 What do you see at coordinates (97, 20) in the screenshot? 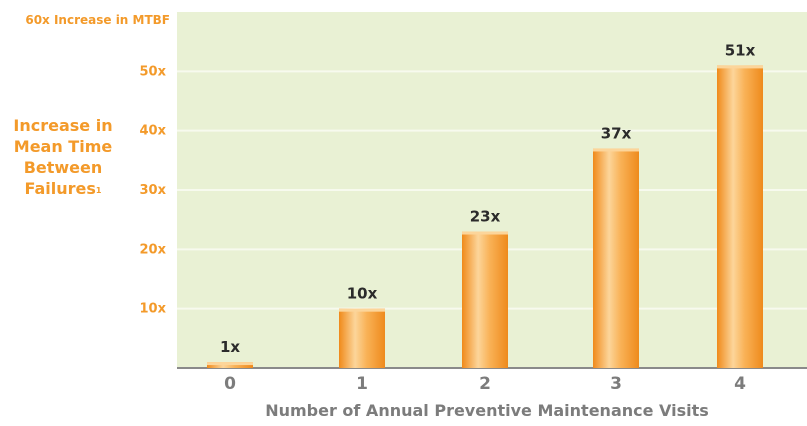
I see `y-axis-top-label: 60x Increase in MTBF` at bounding box center [97, 20].